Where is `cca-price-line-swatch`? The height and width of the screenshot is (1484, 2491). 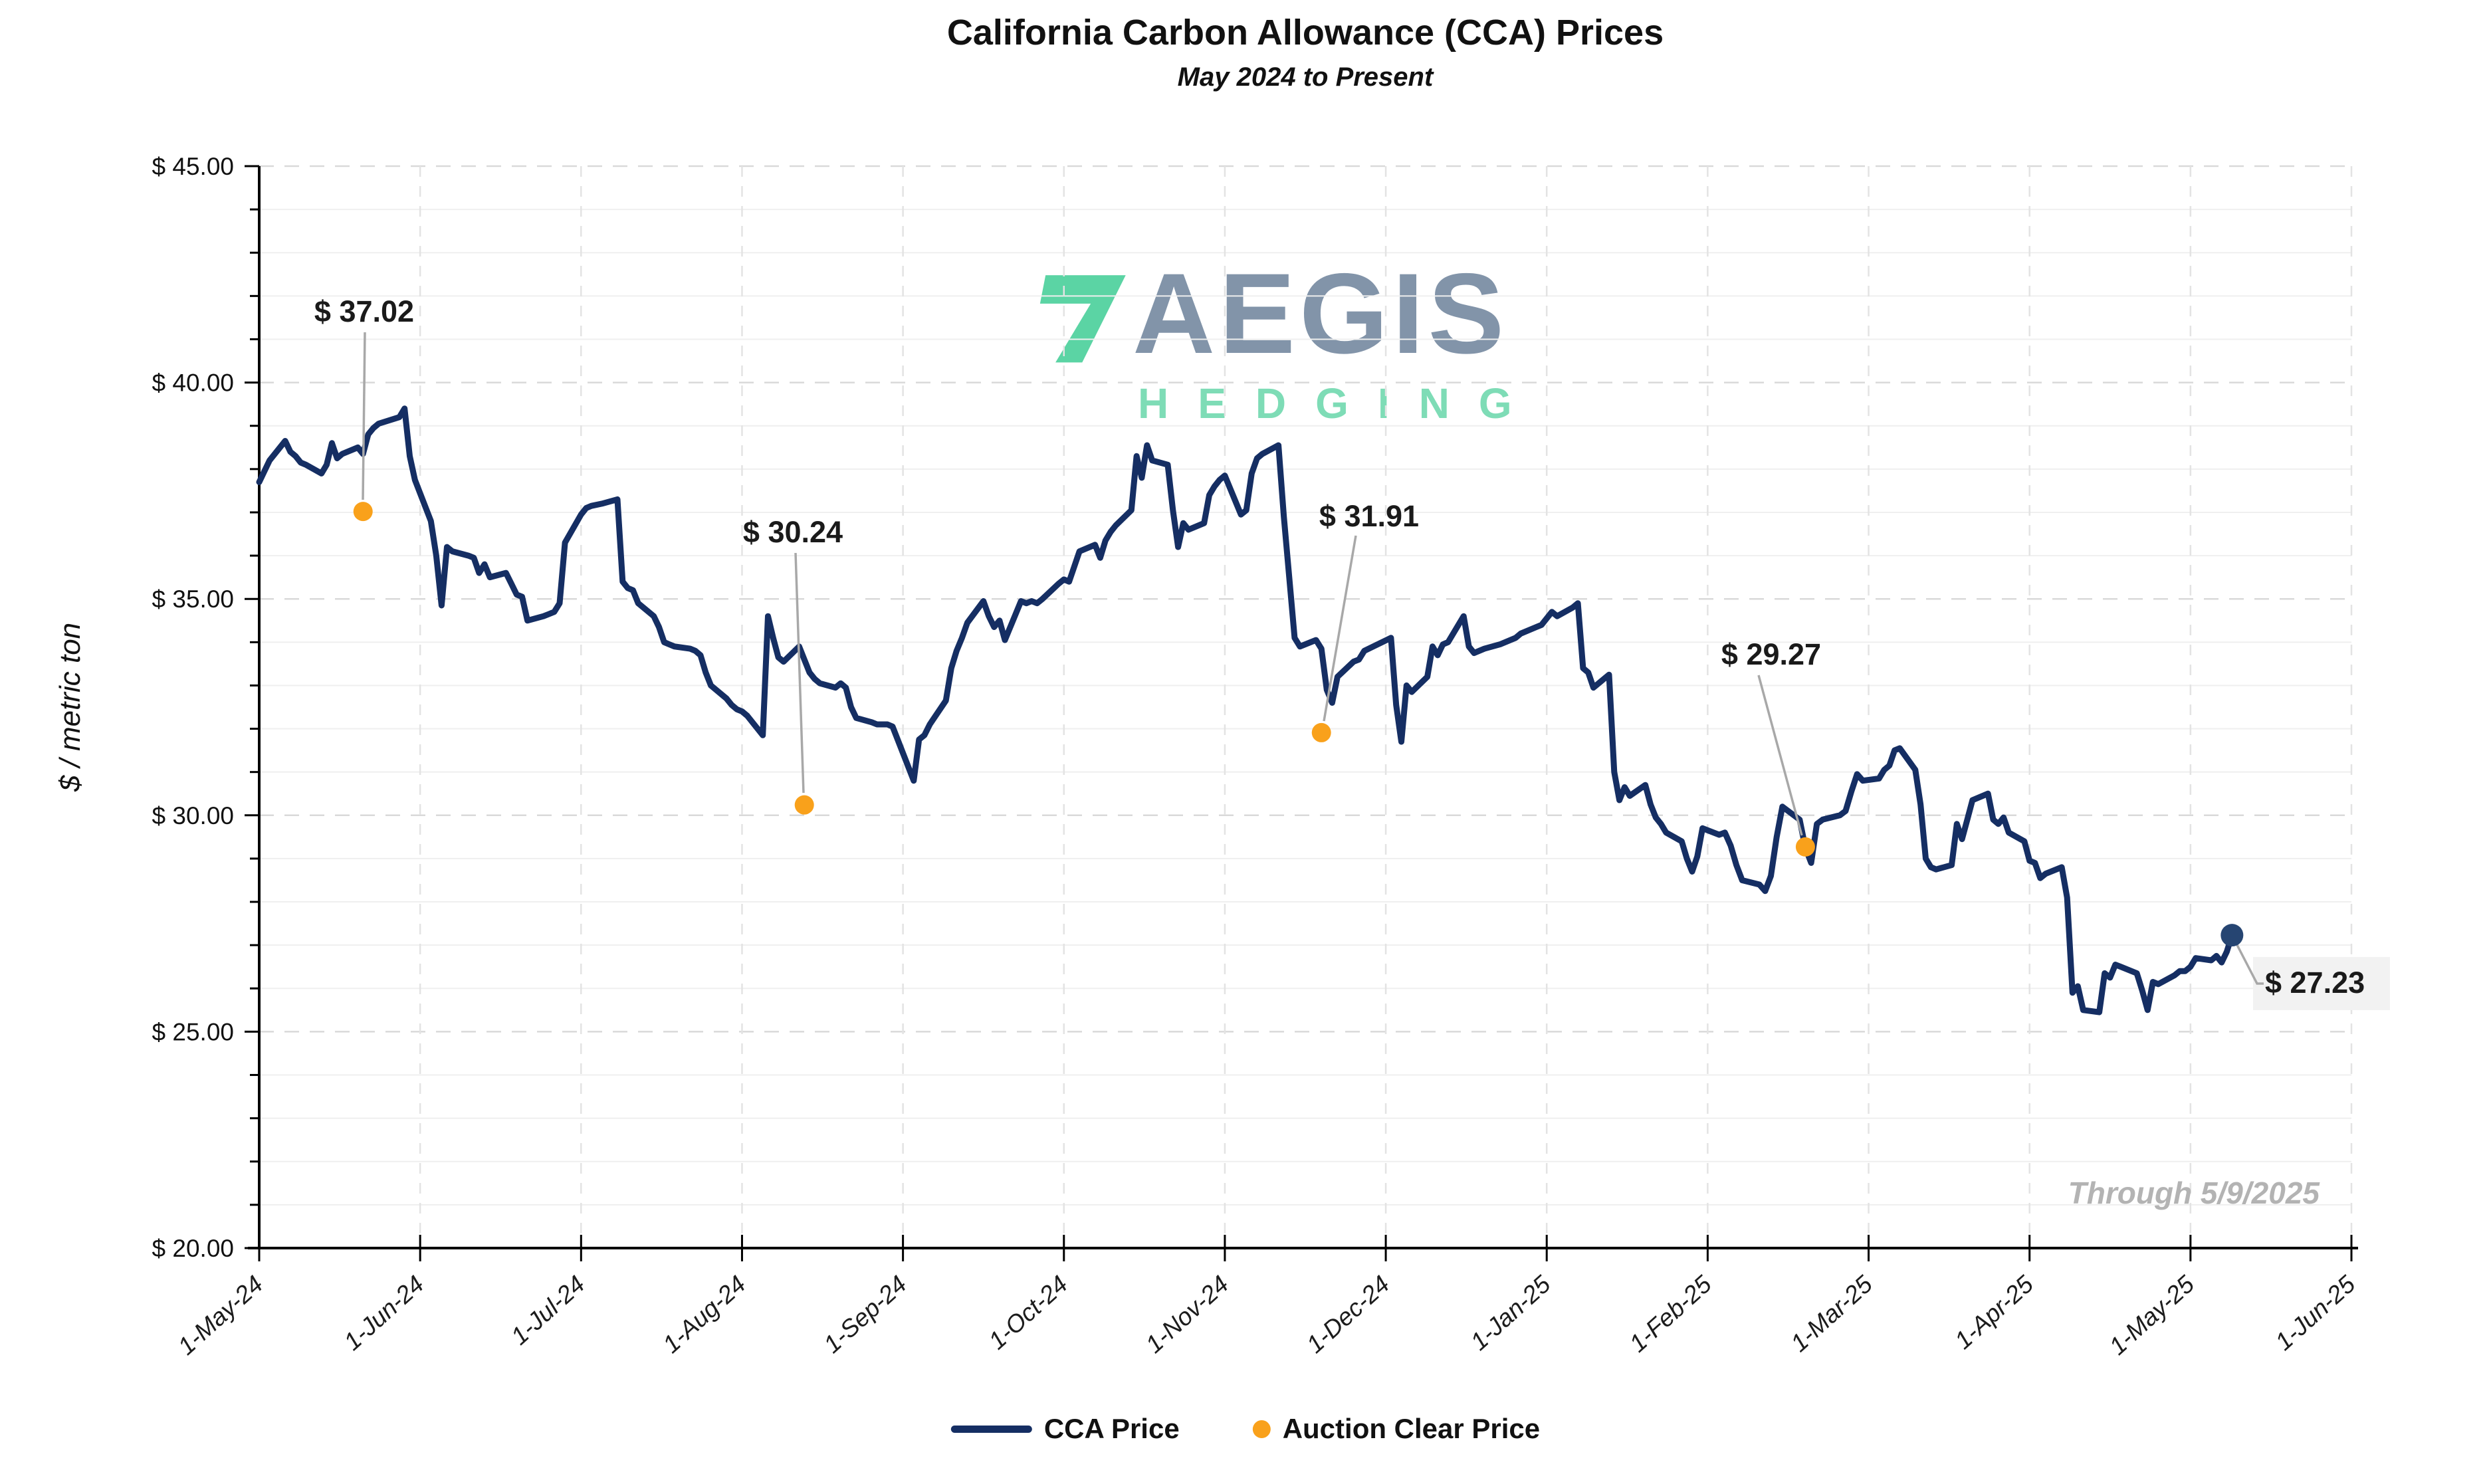
cca-price-line-swatch is located at coordinates (991, 1429).